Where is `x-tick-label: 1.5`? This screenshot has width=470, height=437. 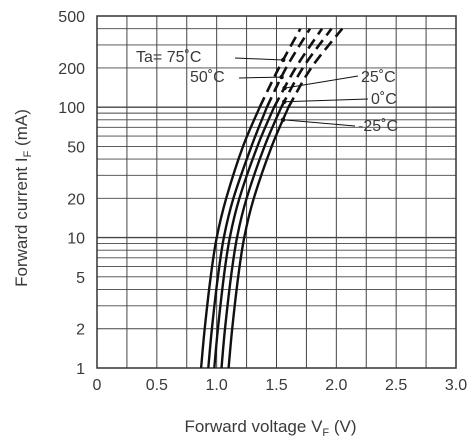 x-tick-label: 1.5 is located at coordinates (276, 385).